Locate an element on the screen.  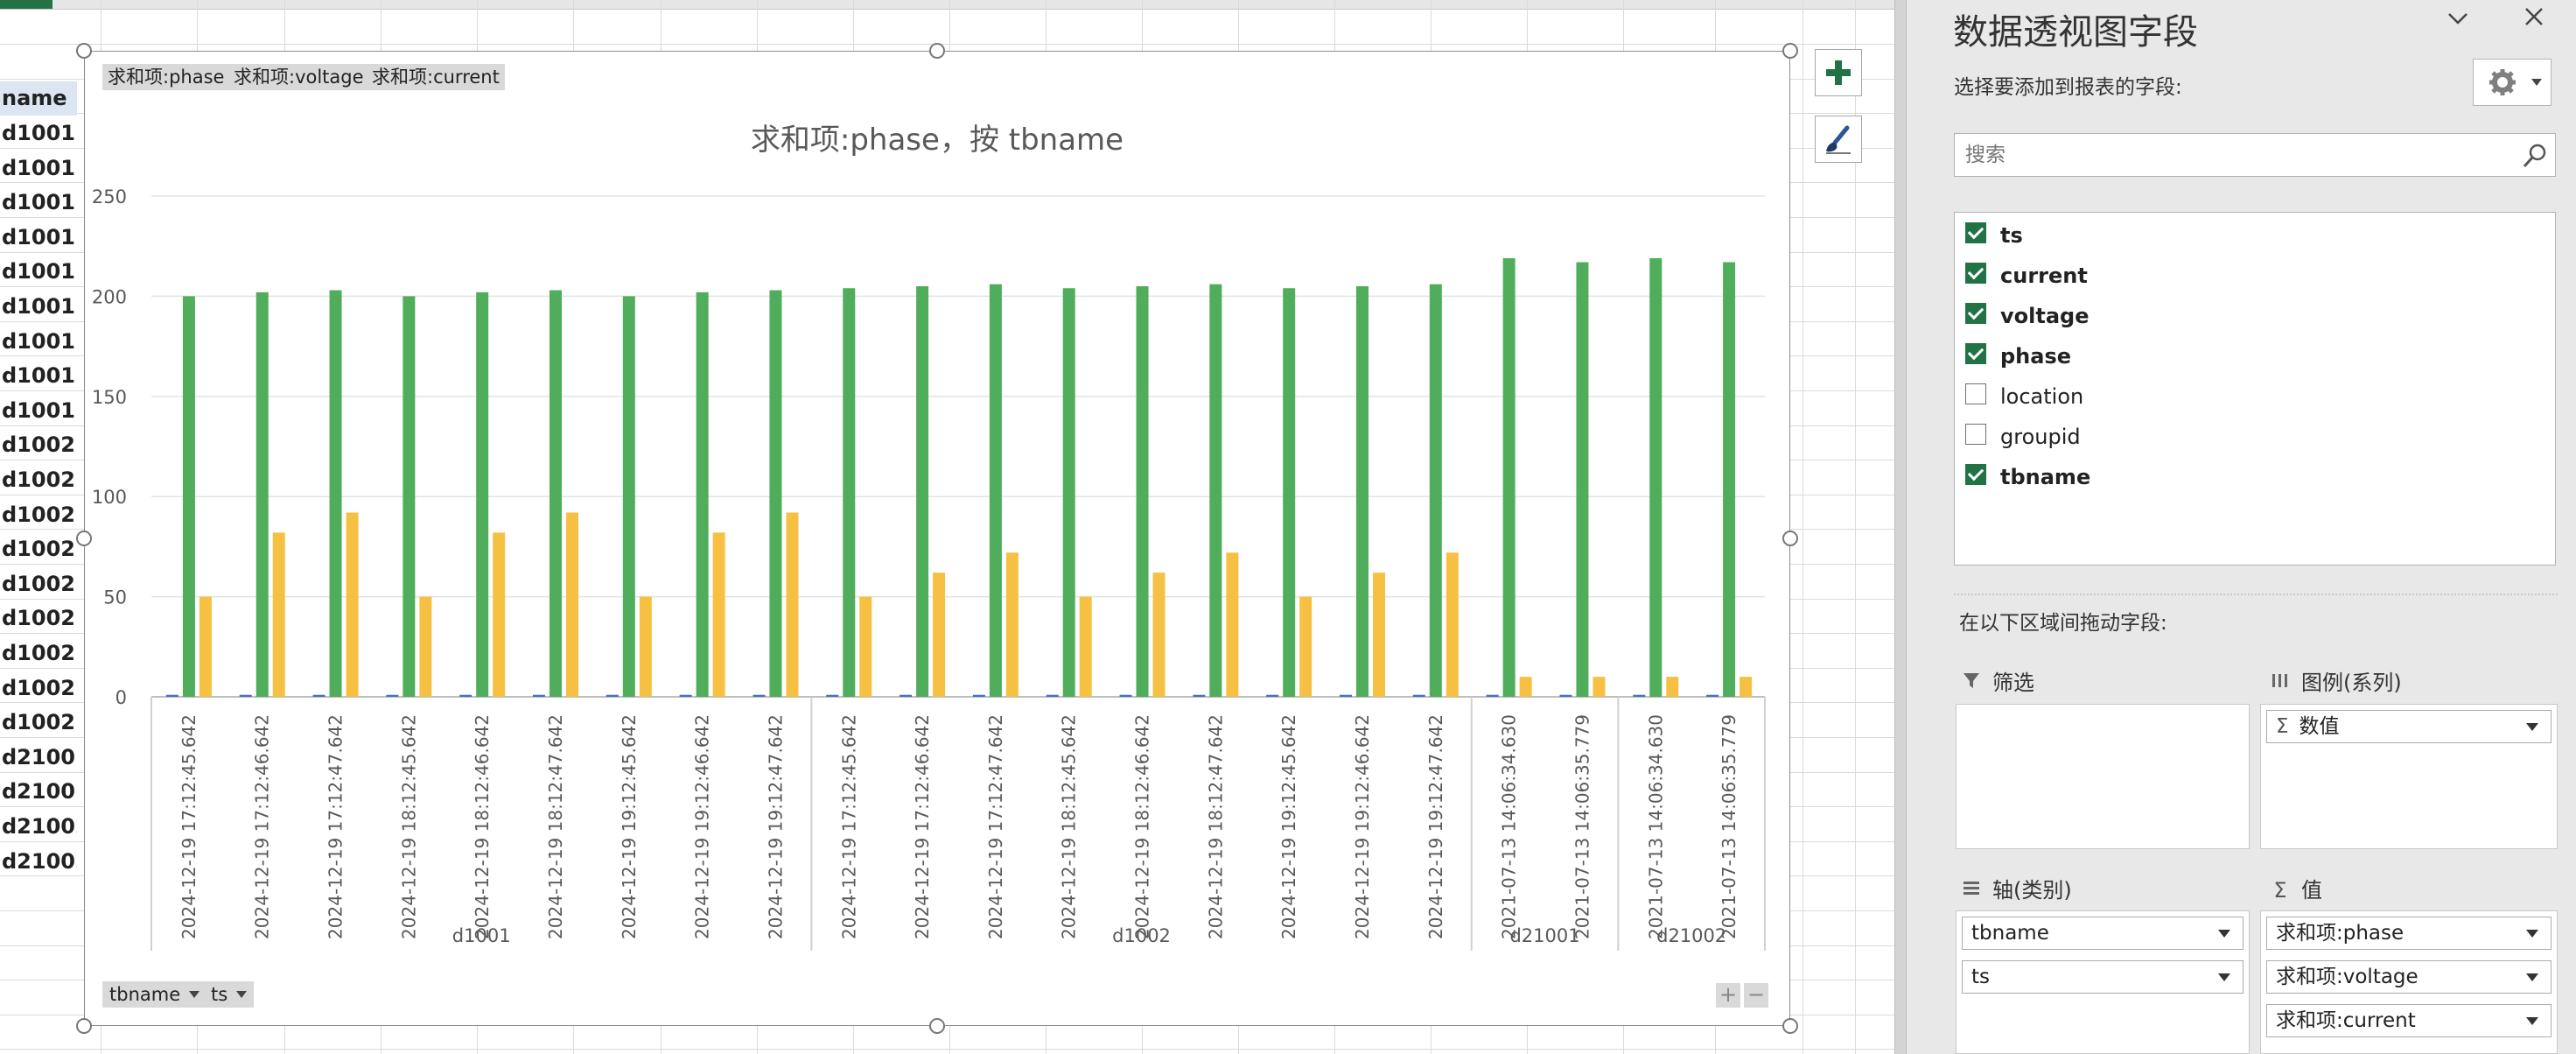
chart-styles-button is located at coordinates (1838, 139).